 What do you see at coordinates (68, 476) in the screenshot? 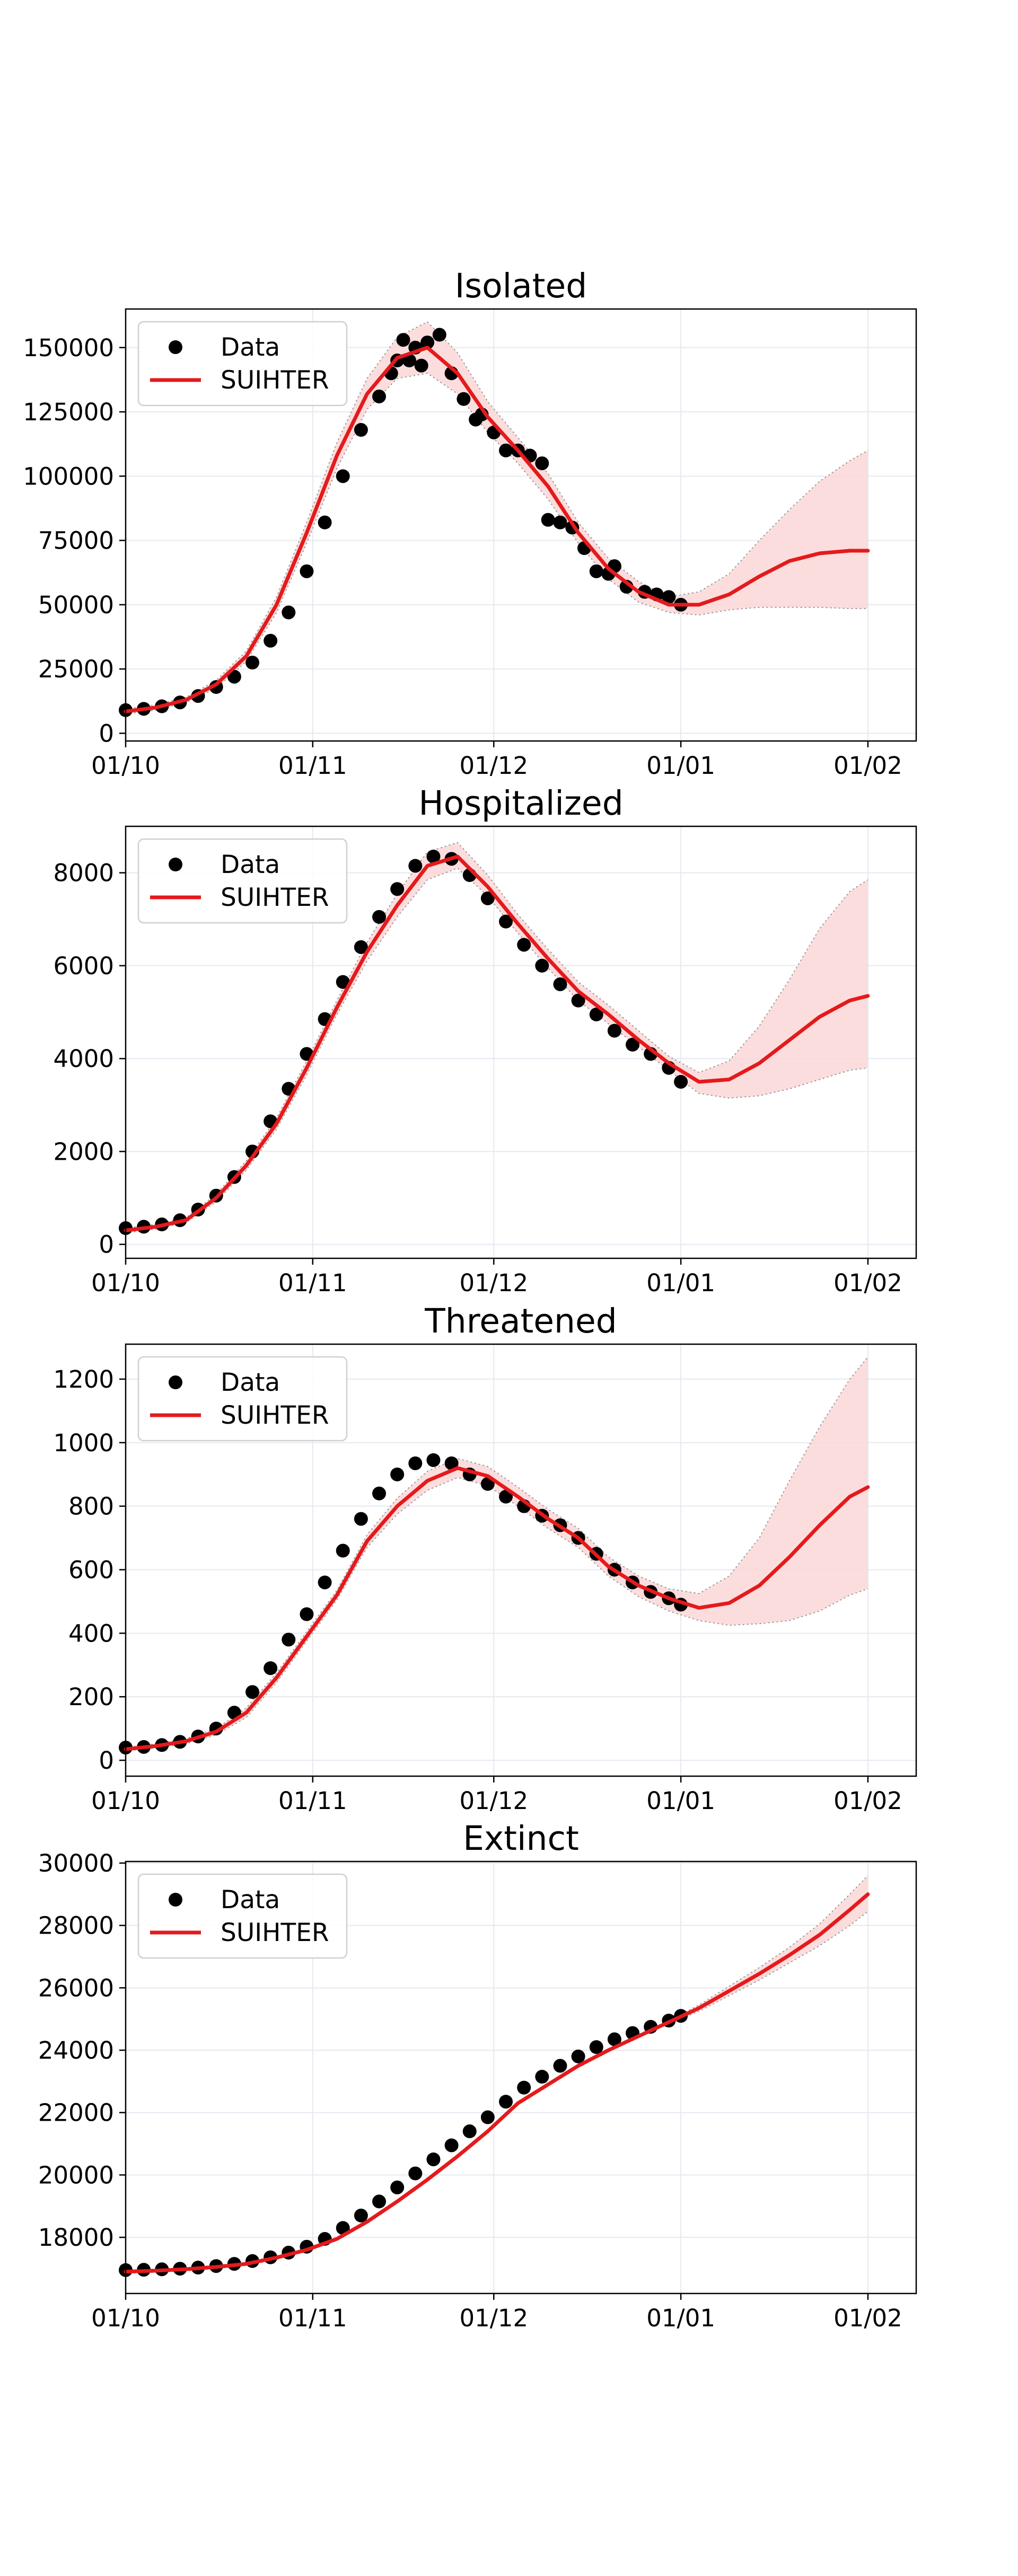
I see `y-tick-label: 100000` at bounding box center [68, 476].